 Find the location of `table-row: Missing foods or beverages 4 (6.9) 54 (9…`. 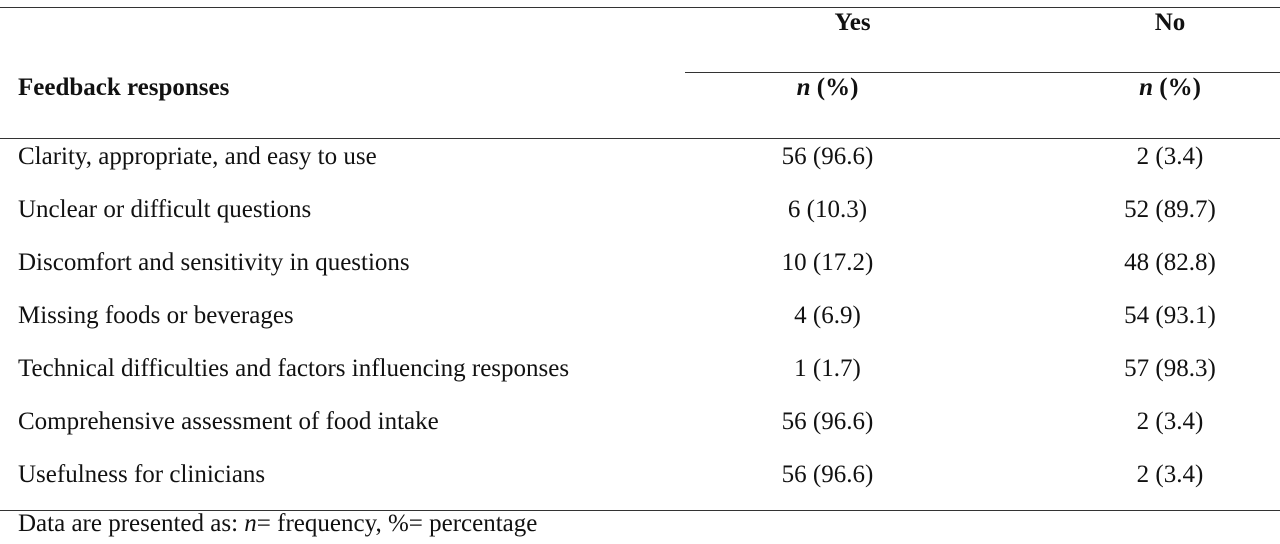

table-row: Missing foods or beverages 4 (6.9) 54 (9… is located at coordinates (640, 315).